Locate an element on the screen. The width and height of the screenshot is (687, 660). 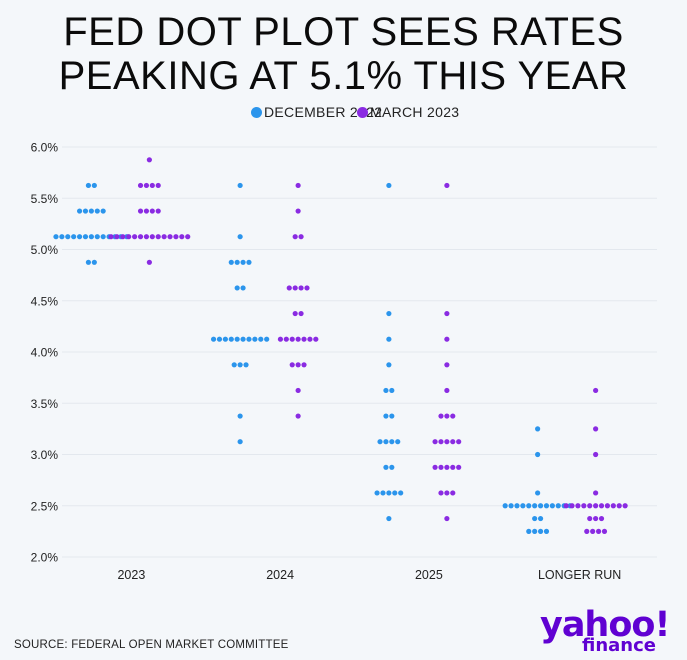
y-tick-label: 2.5% is located at coordinates (45, 506).